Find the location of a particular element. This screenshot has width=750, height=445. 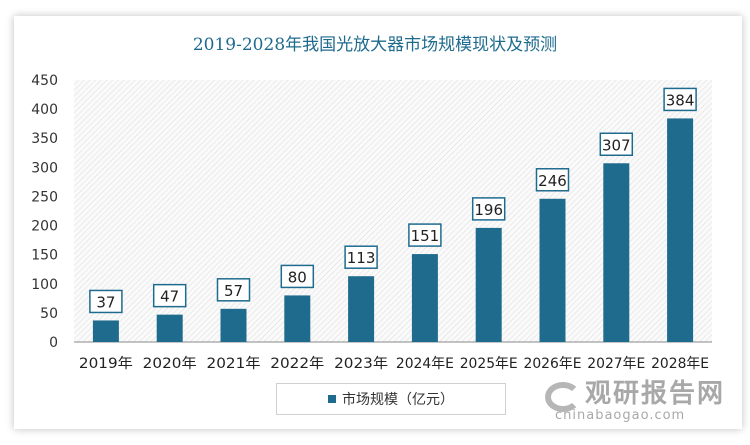

x-tick-label: 2019年 is located at coordinates (106, 364).